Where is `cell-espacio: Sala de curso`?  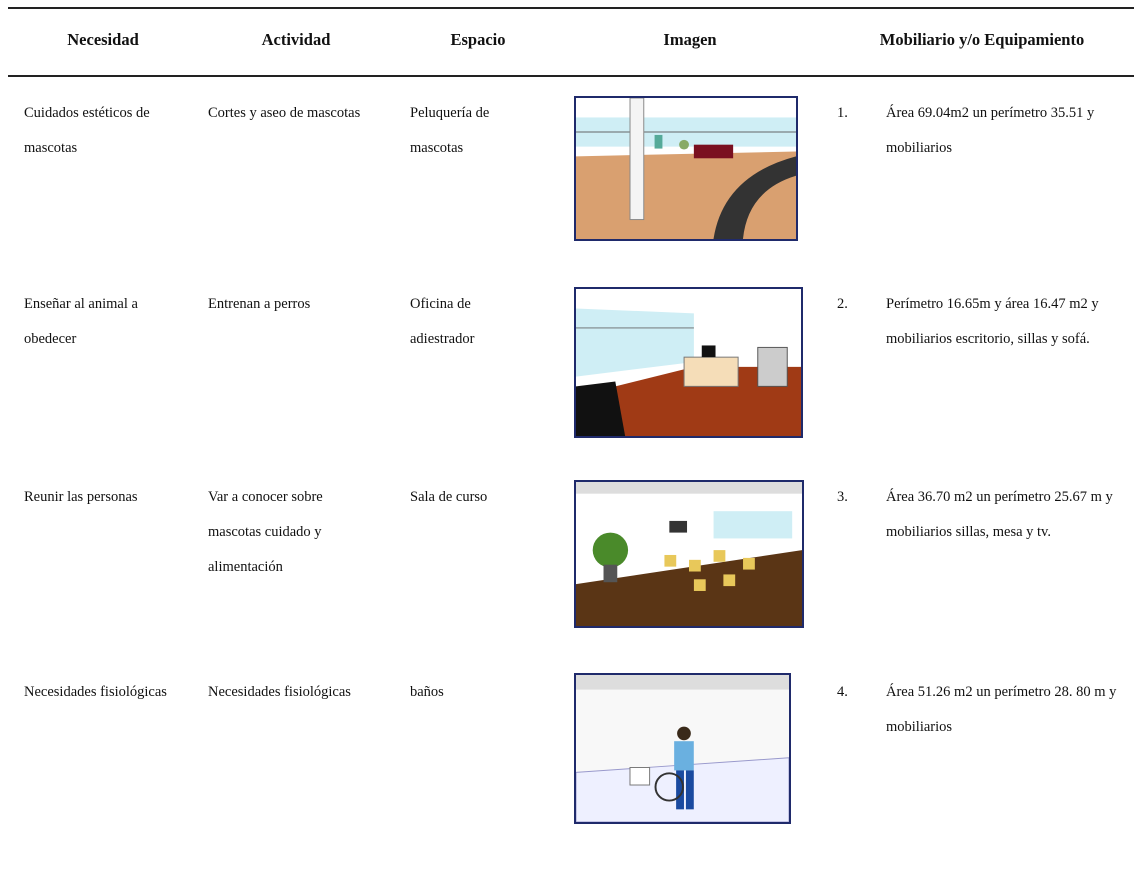
cell-espacio: Sala de curso is located at coordinates (449, 497).